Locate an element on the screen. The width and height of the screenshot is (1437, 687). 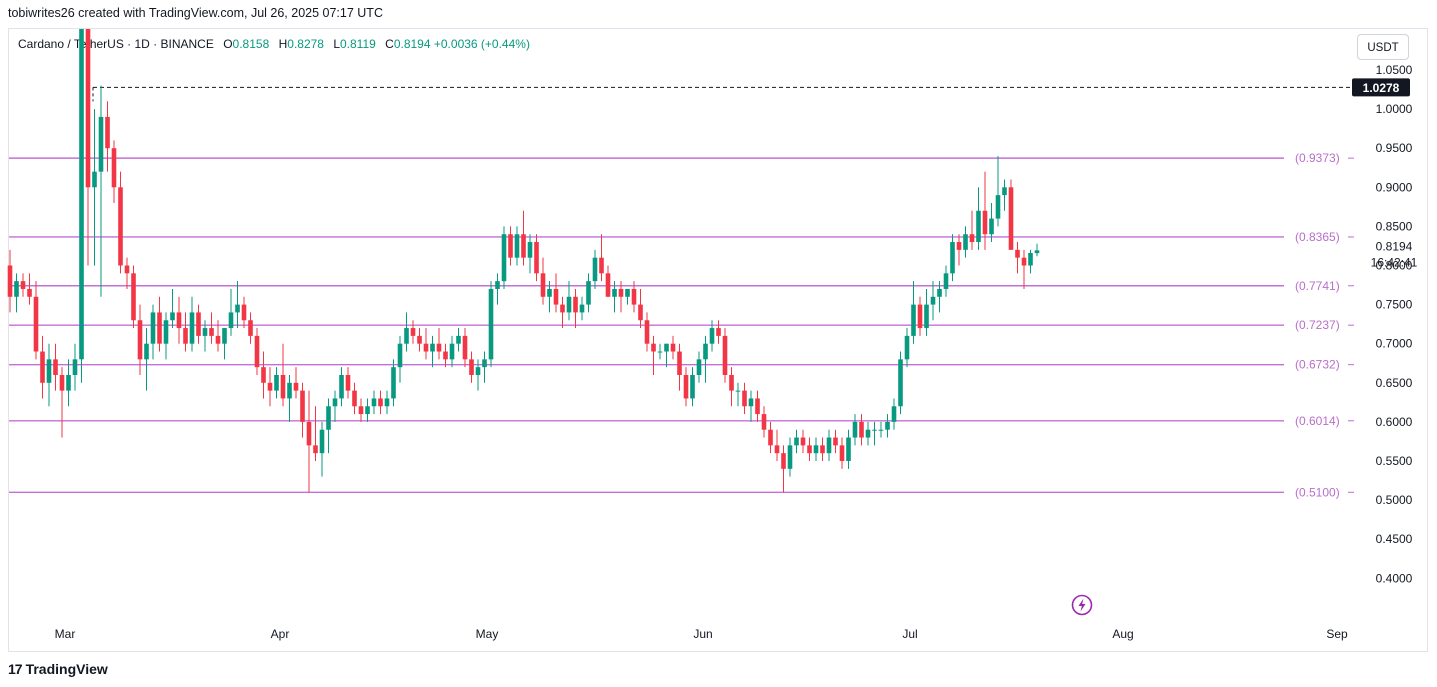
close-value: 0.8194 is located at coordinates (412, 44).